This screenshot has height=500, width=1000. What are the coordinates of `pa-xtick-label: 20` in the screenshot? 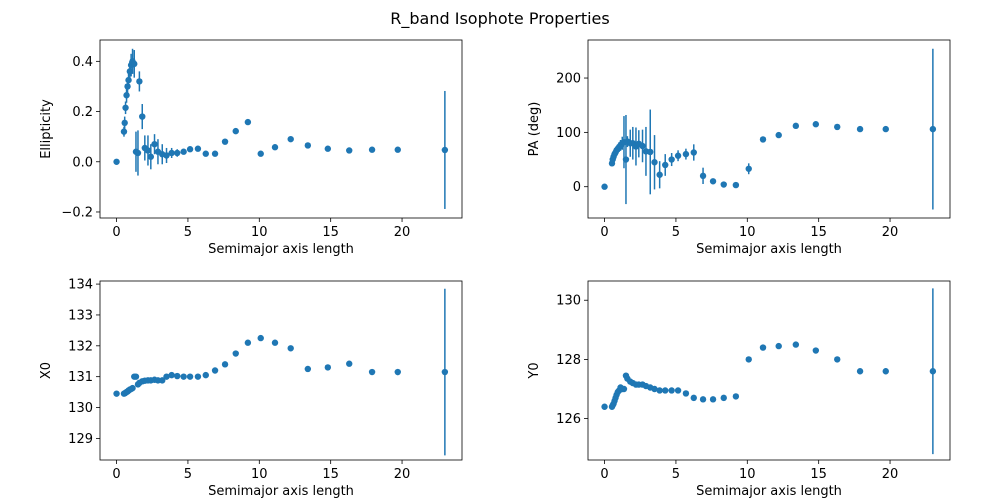 It's located at (890, 232).